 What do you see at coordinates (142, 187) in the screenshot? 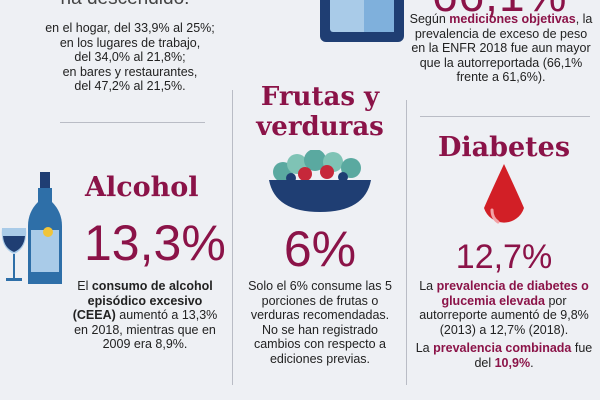
I see `alcohol-title: Alcohol` at bounding box center [142, 187].